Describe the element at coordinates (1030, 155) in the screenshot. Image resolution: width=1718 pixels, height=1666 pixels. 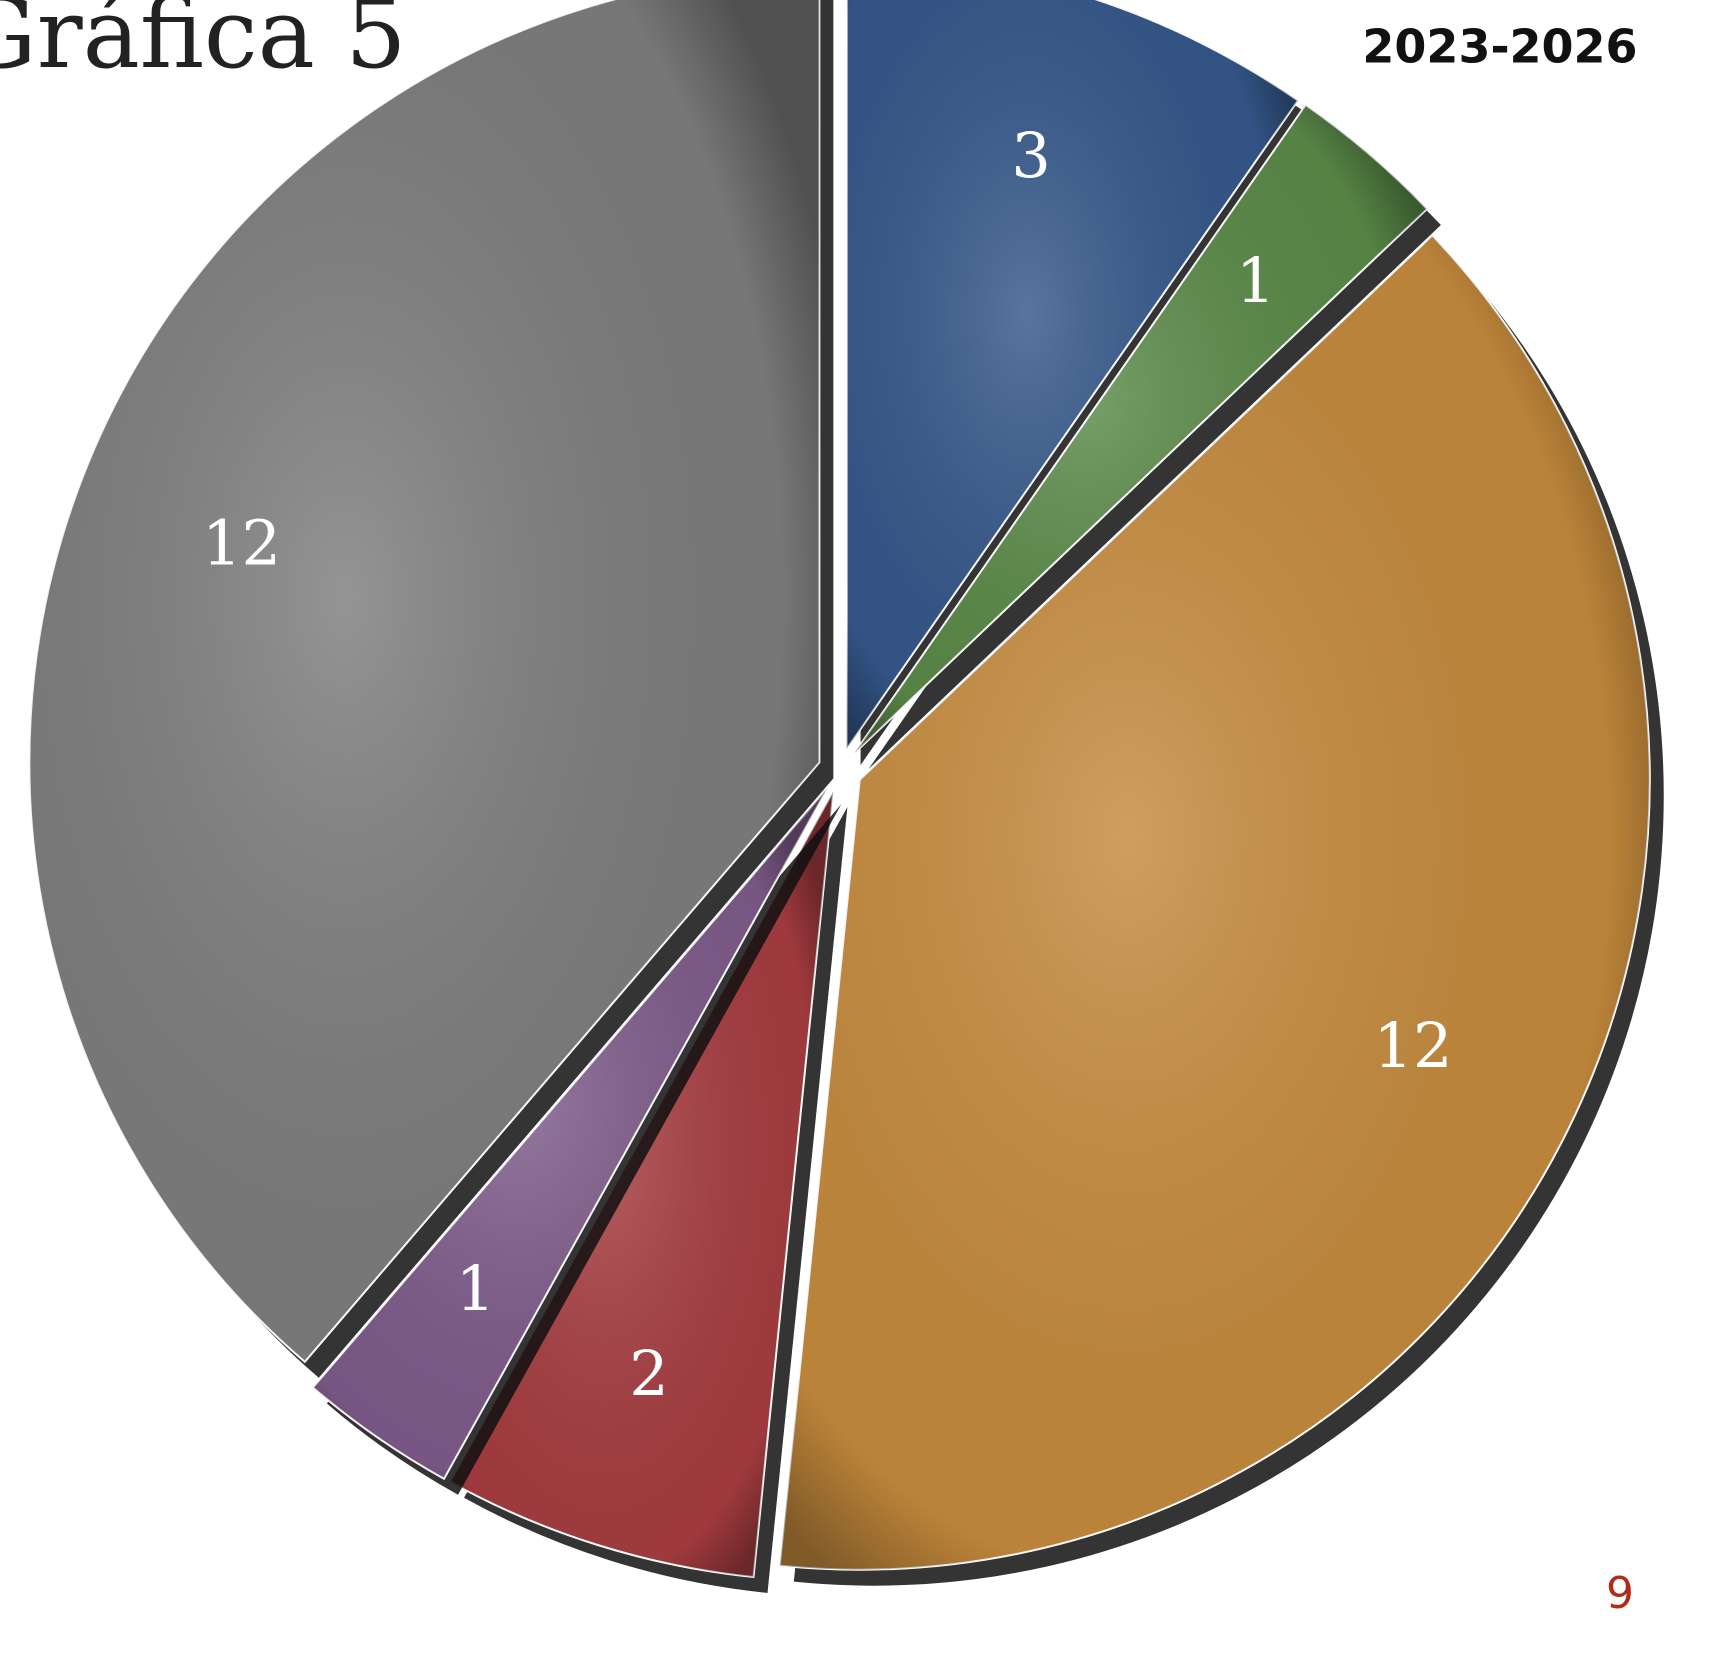
I see `value-label: 3` at that location.